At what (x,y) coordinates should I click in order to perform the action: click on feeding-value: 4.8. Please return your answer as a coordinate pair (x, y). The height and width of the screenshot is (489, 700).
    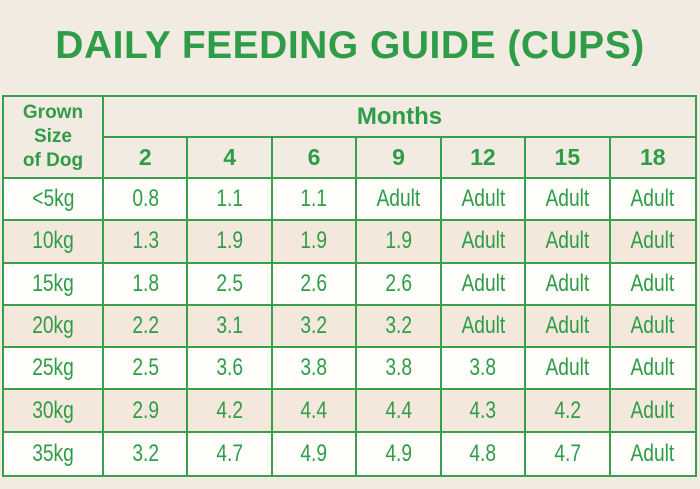
    Looking at the image, I should click on (483, 453).